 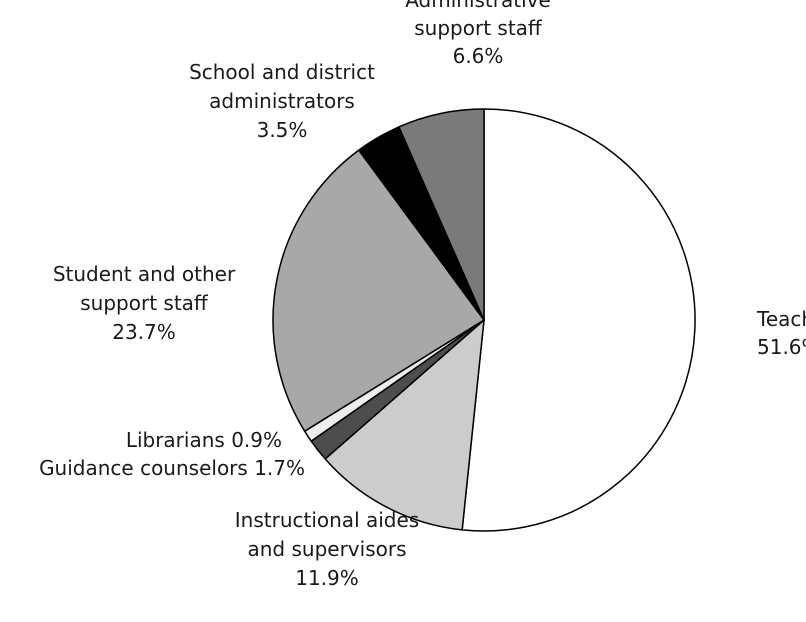 I want to click on slice-name-instructional-aides-line-2: and supervisors, so click(x=327, y=549).